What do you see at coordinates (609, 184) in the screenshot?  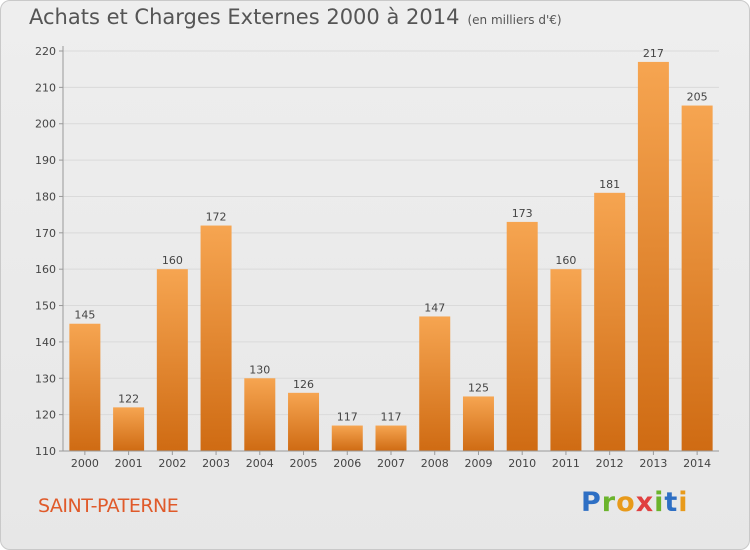 I see `data-label: 181` at bounding box center [609, 184].